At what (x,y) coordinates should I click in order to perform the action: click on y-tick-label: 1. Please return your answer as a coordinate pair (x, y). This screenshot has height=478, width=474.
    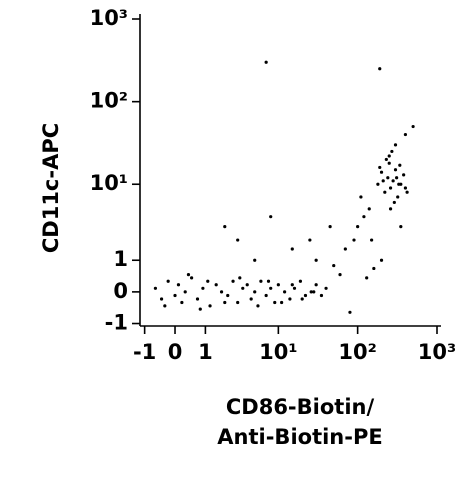
    Looking at the image, I should click on (120, 259).